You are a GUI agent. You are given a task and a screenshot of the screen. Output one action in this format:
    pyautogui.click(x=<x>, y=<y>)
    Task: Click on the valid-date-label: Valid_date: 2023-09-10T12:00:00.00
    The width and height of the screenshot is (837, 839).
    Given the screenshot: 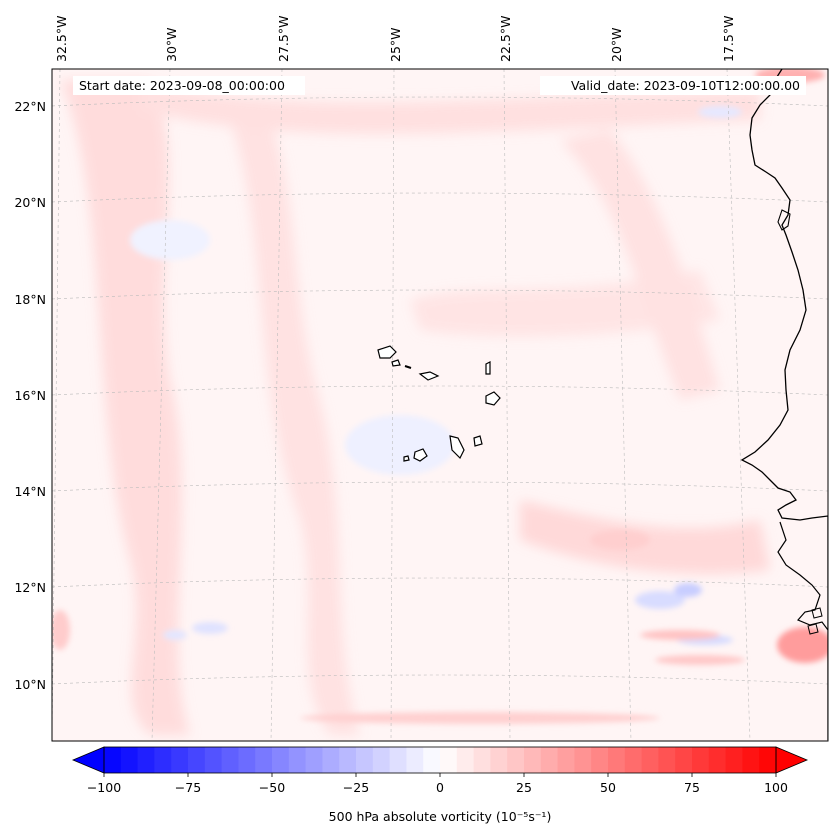 What is the action you would take?
    pyautogui.click(x=685, y=85)
    